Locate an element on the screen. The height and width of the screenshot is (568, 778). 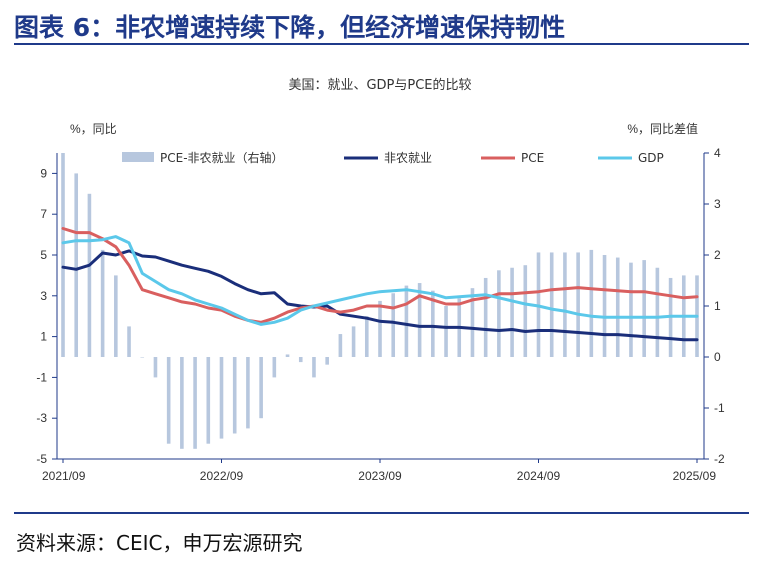
left-tick-label: -1 is located at coordinates (41, 377).